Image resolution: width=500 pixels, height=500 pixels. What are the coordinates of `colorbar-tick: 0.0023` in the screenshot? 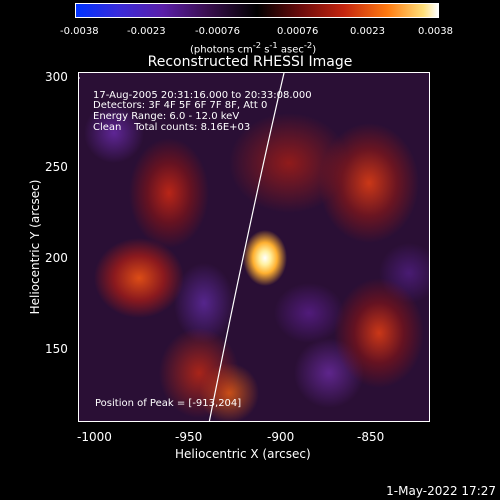 It's located at (367, 31).